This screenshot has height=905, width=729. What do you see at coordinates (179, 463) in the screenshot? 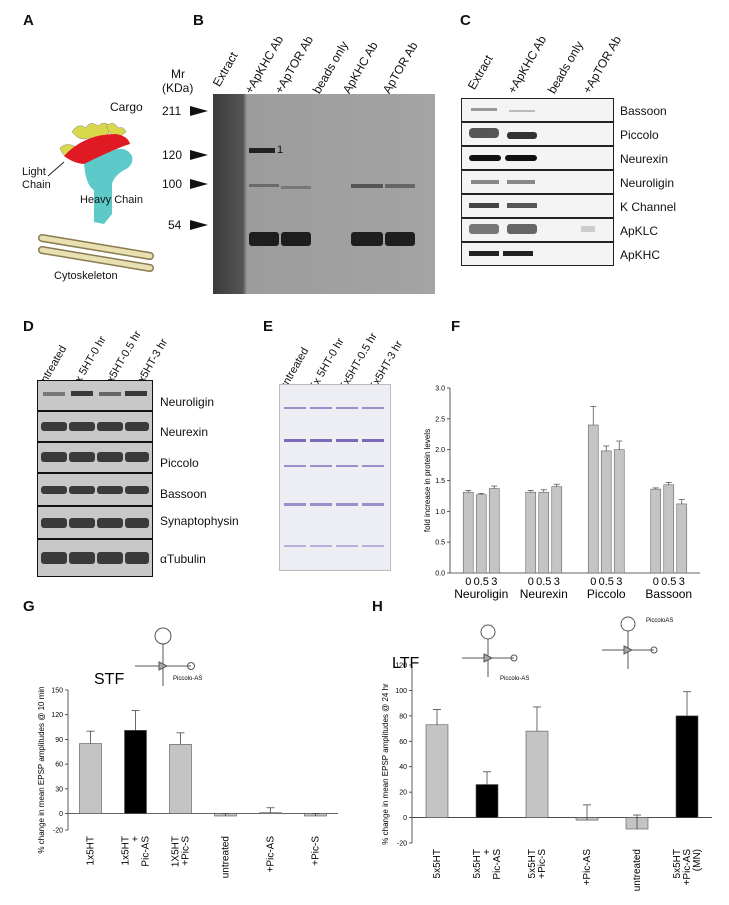
I see `blot-row-label: Piccolo` at bounding box center [179, 463].